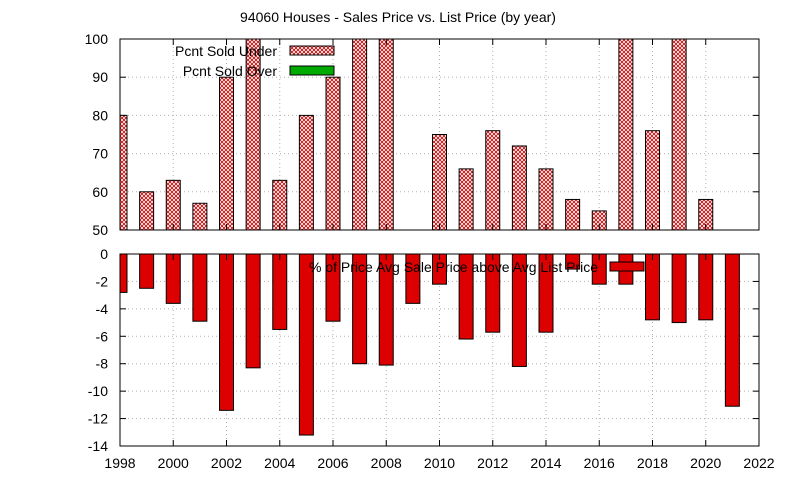  Describe the element at coordinates (652, 463) in the screenshot. I see `x-tick-label: 2018` at that location.